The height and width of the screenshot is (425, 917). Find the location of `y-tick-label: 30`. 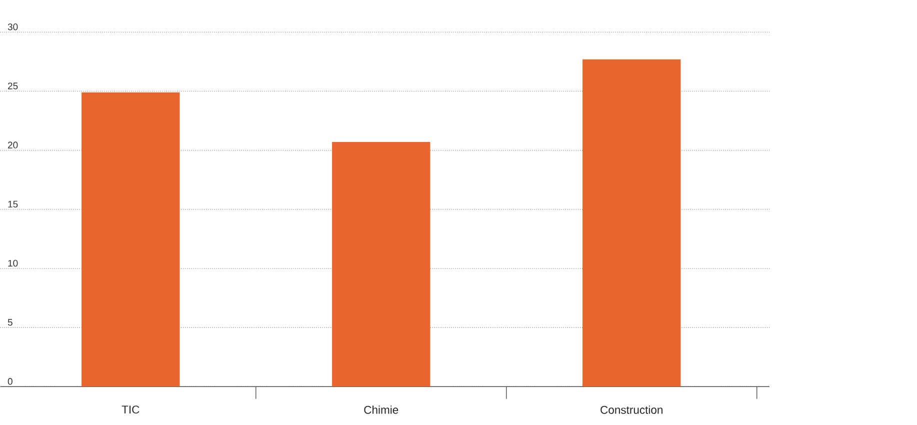

y-tick-label: 30 is located at coordinates (13, 27).